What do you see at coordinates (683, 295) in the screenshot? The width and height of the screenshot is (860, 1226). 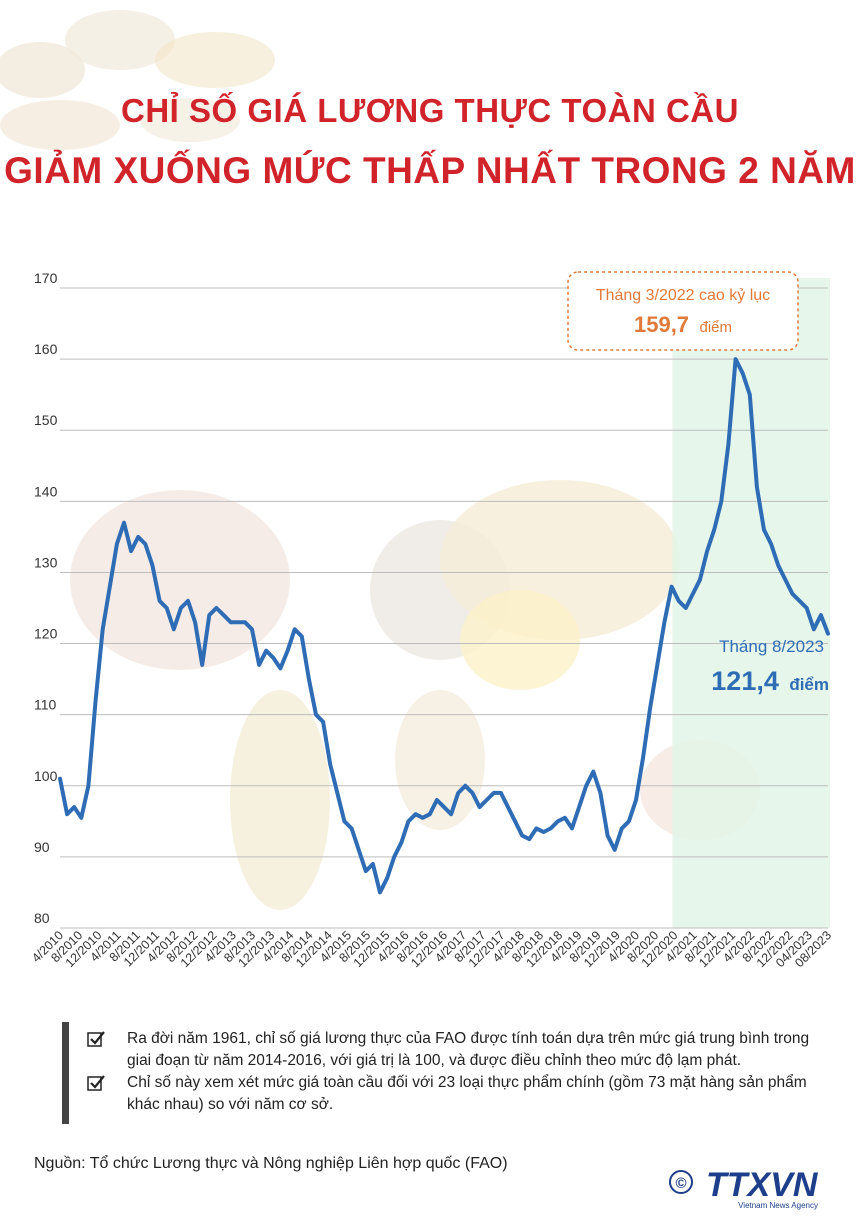 I see `peak-callout-label: Tháng 3/2022 cao kỷ lục` at bounding box center [683, 295].